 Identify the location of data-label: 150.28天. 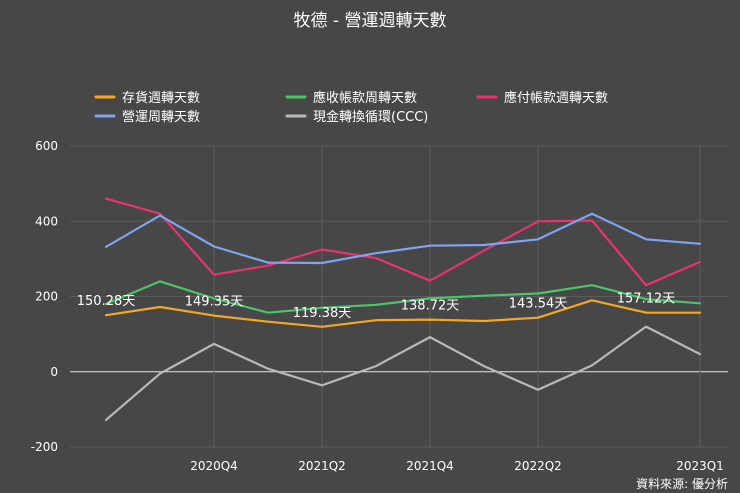
(106, 301).